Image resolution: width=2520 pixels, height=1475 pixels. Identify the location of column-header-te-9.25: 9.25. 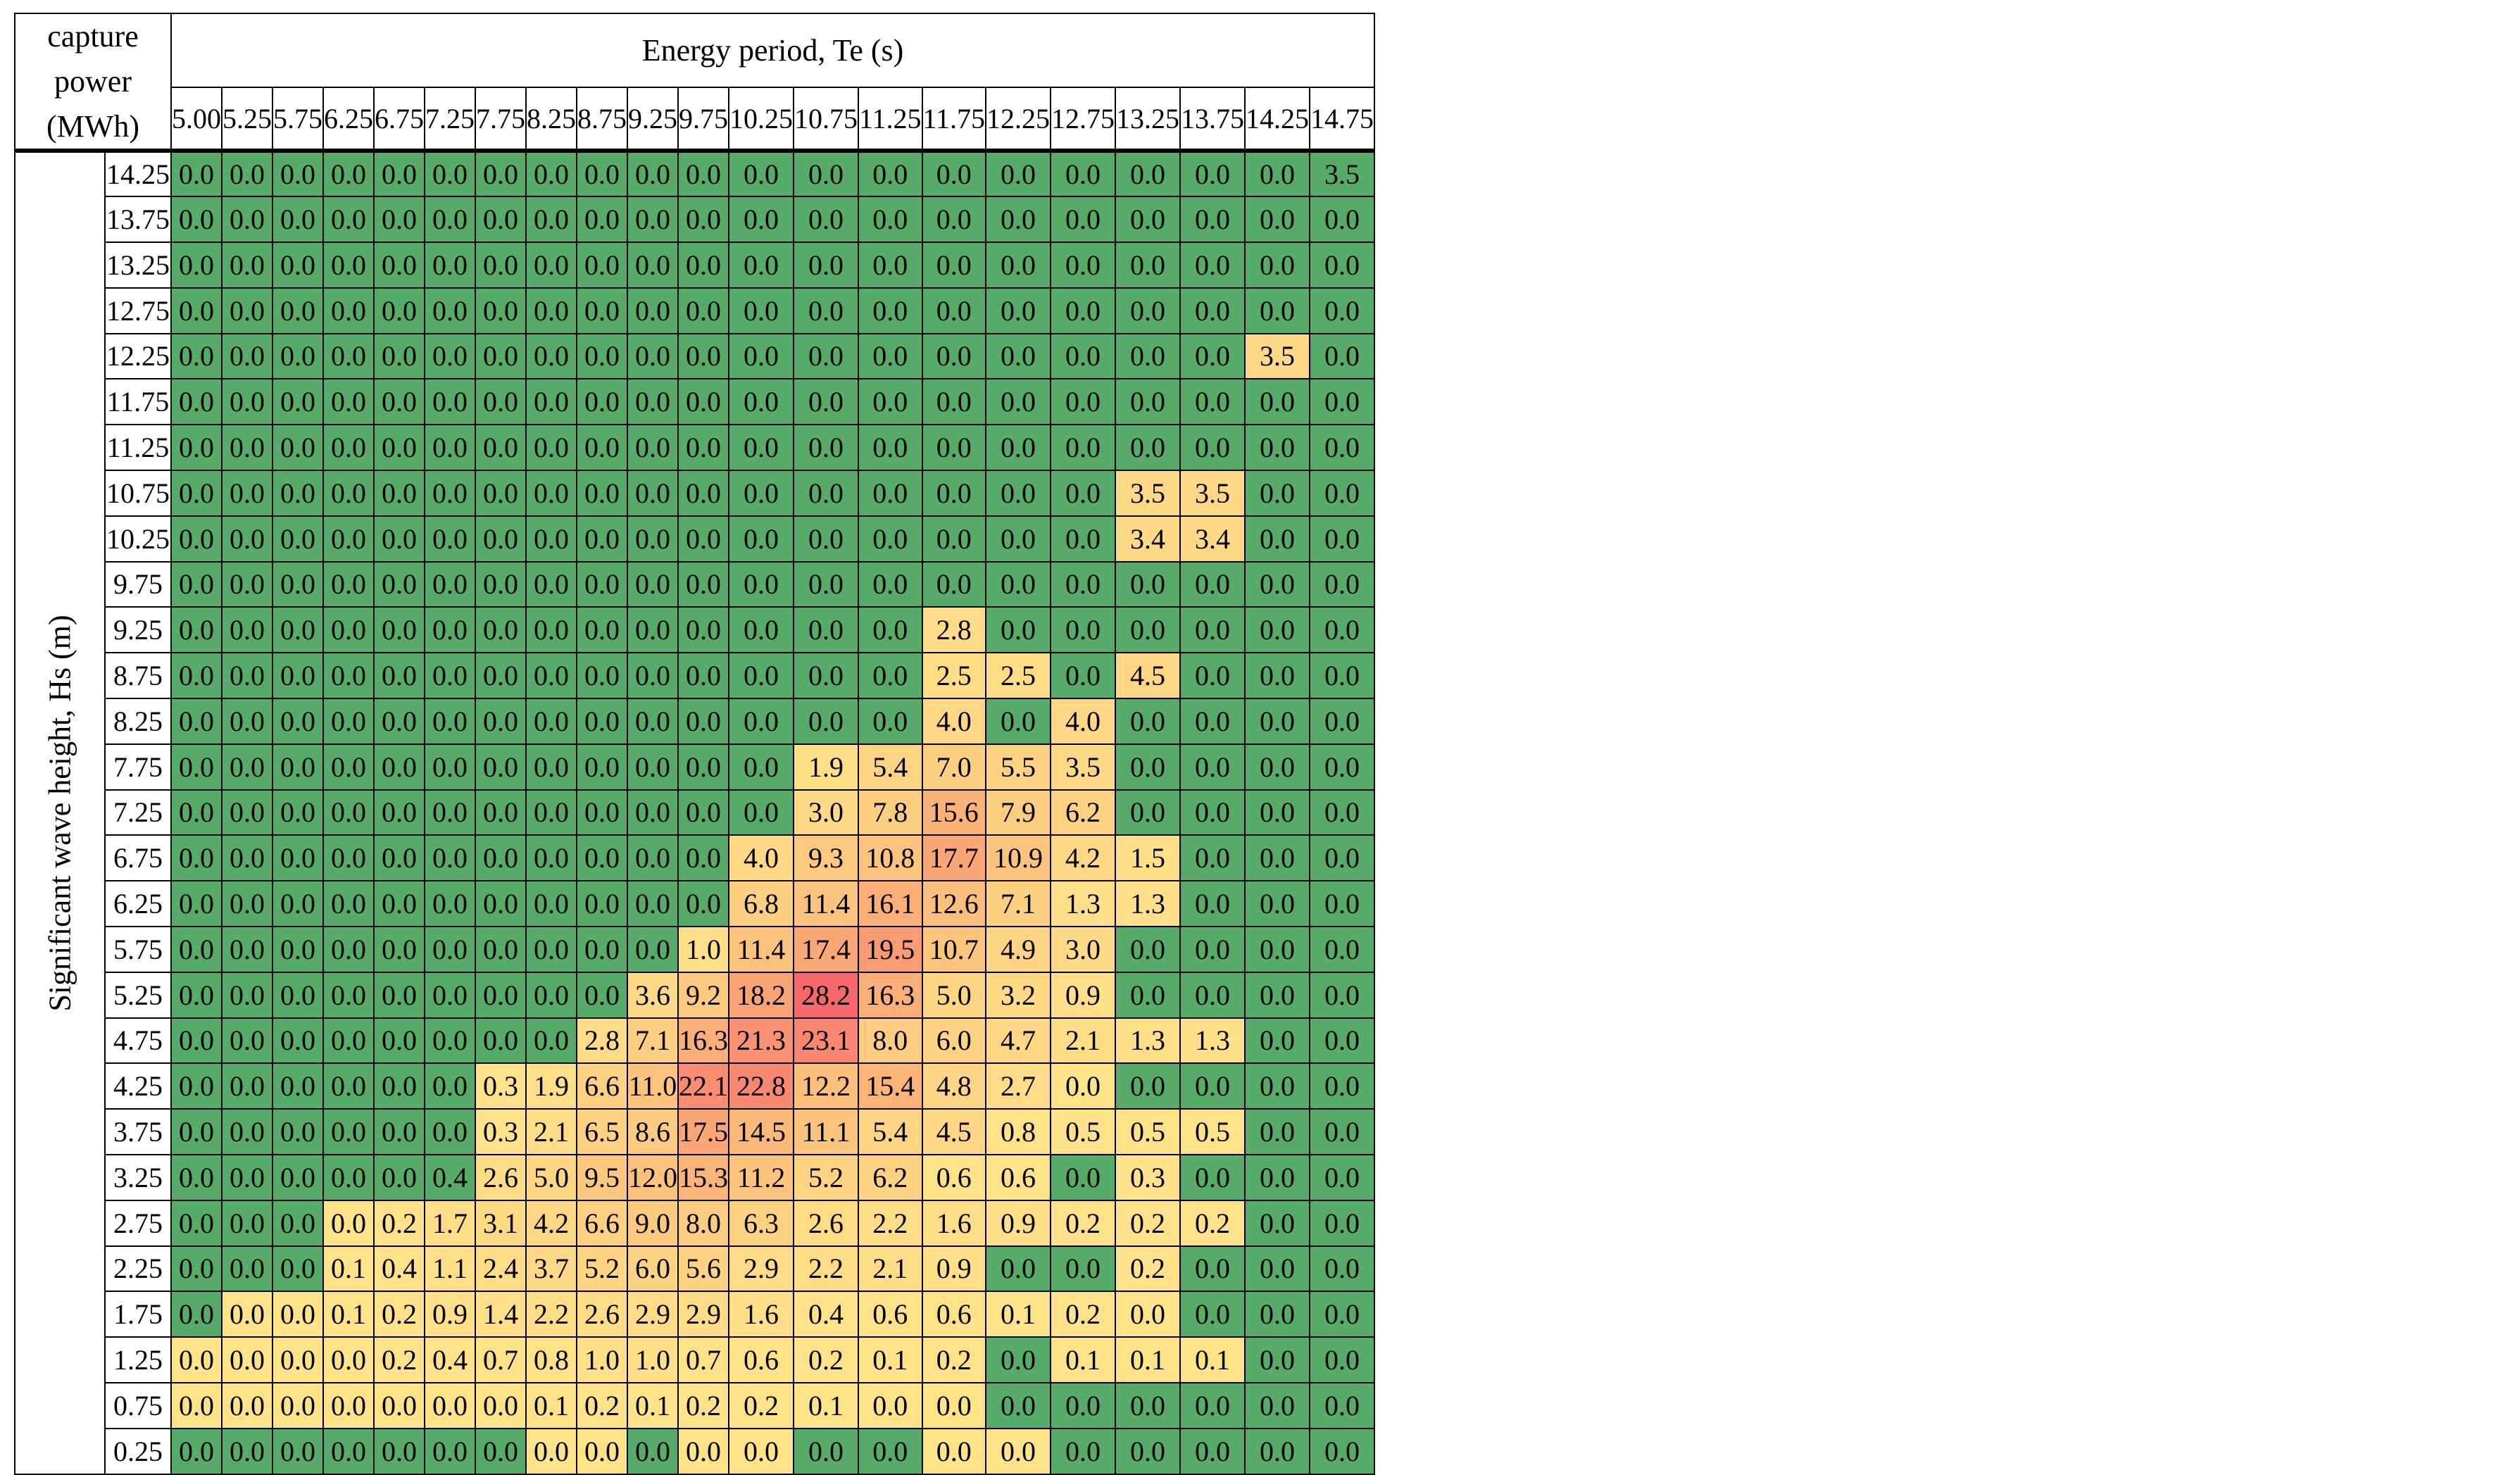
(653, 119).